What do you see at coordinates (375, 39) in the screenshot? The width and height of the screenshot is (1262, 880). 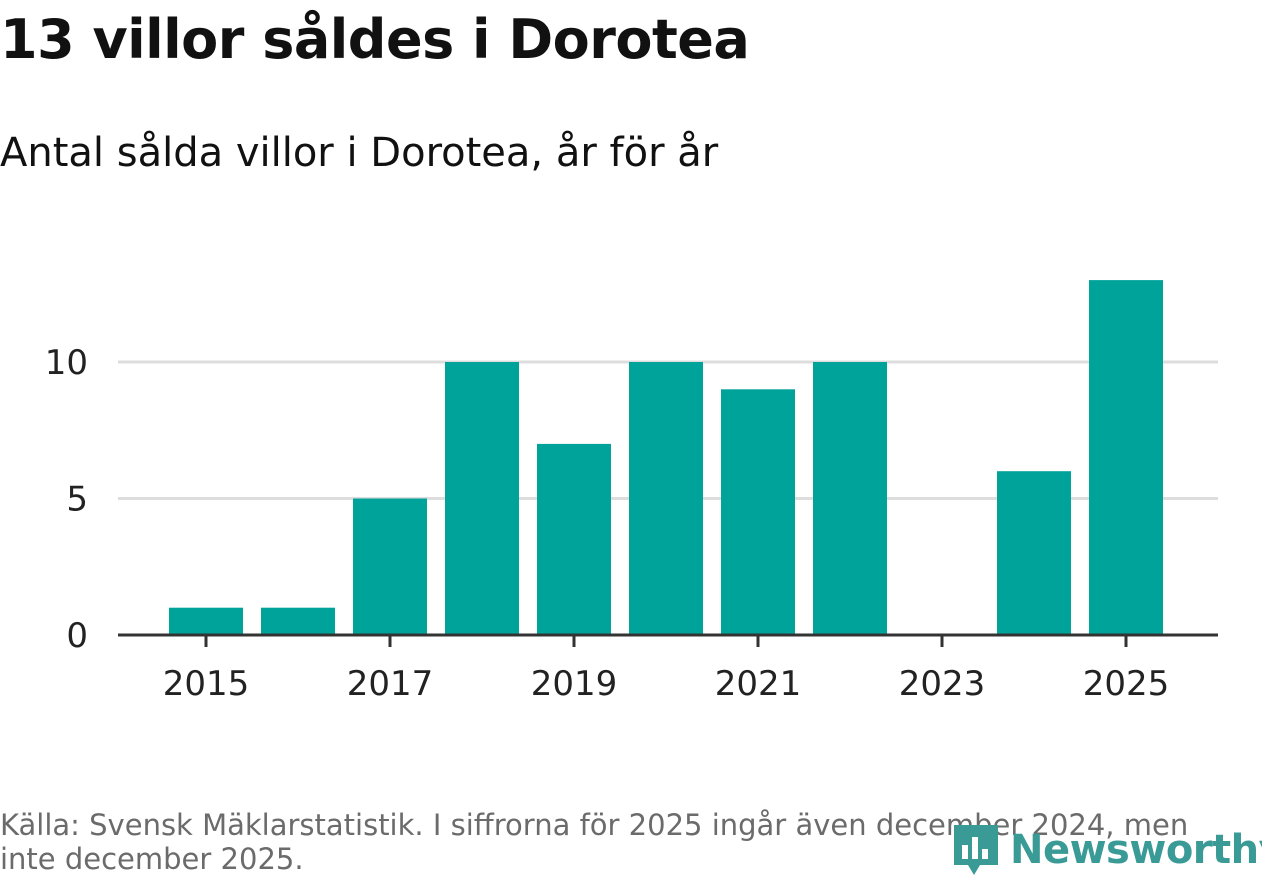 I see `chart-title: 13 villor såldes i Dorotea` at bounding box center [375, 39].